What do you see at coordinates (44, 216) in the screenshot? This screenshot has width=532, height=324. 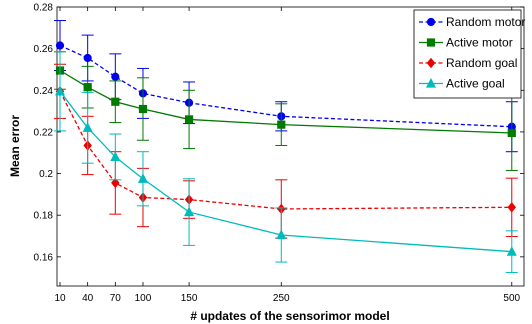 I see `y-tick-label: 0.18` at bounding box center [44, 216].